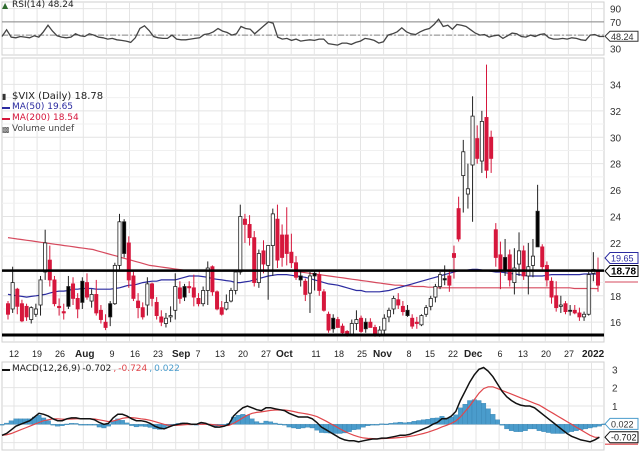 This screenshot has width=640, height=452. Describe the element at coordinates (151, 369) in the screenshot. I see `sep-2: ,` at that location.